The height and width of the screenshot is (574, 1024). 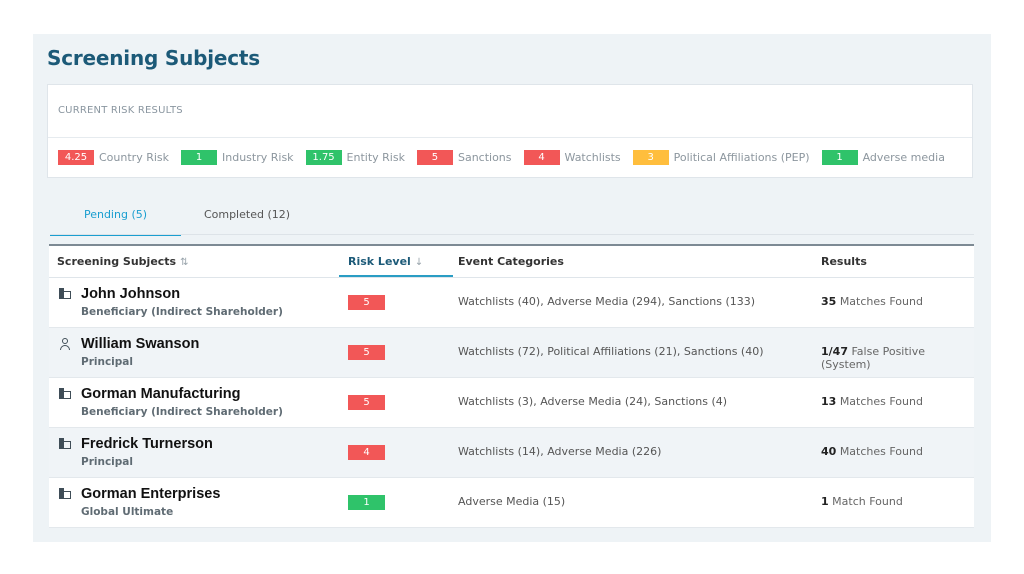 I want to click on sort-descending-icon: ↓, so click(x=419, y=262).